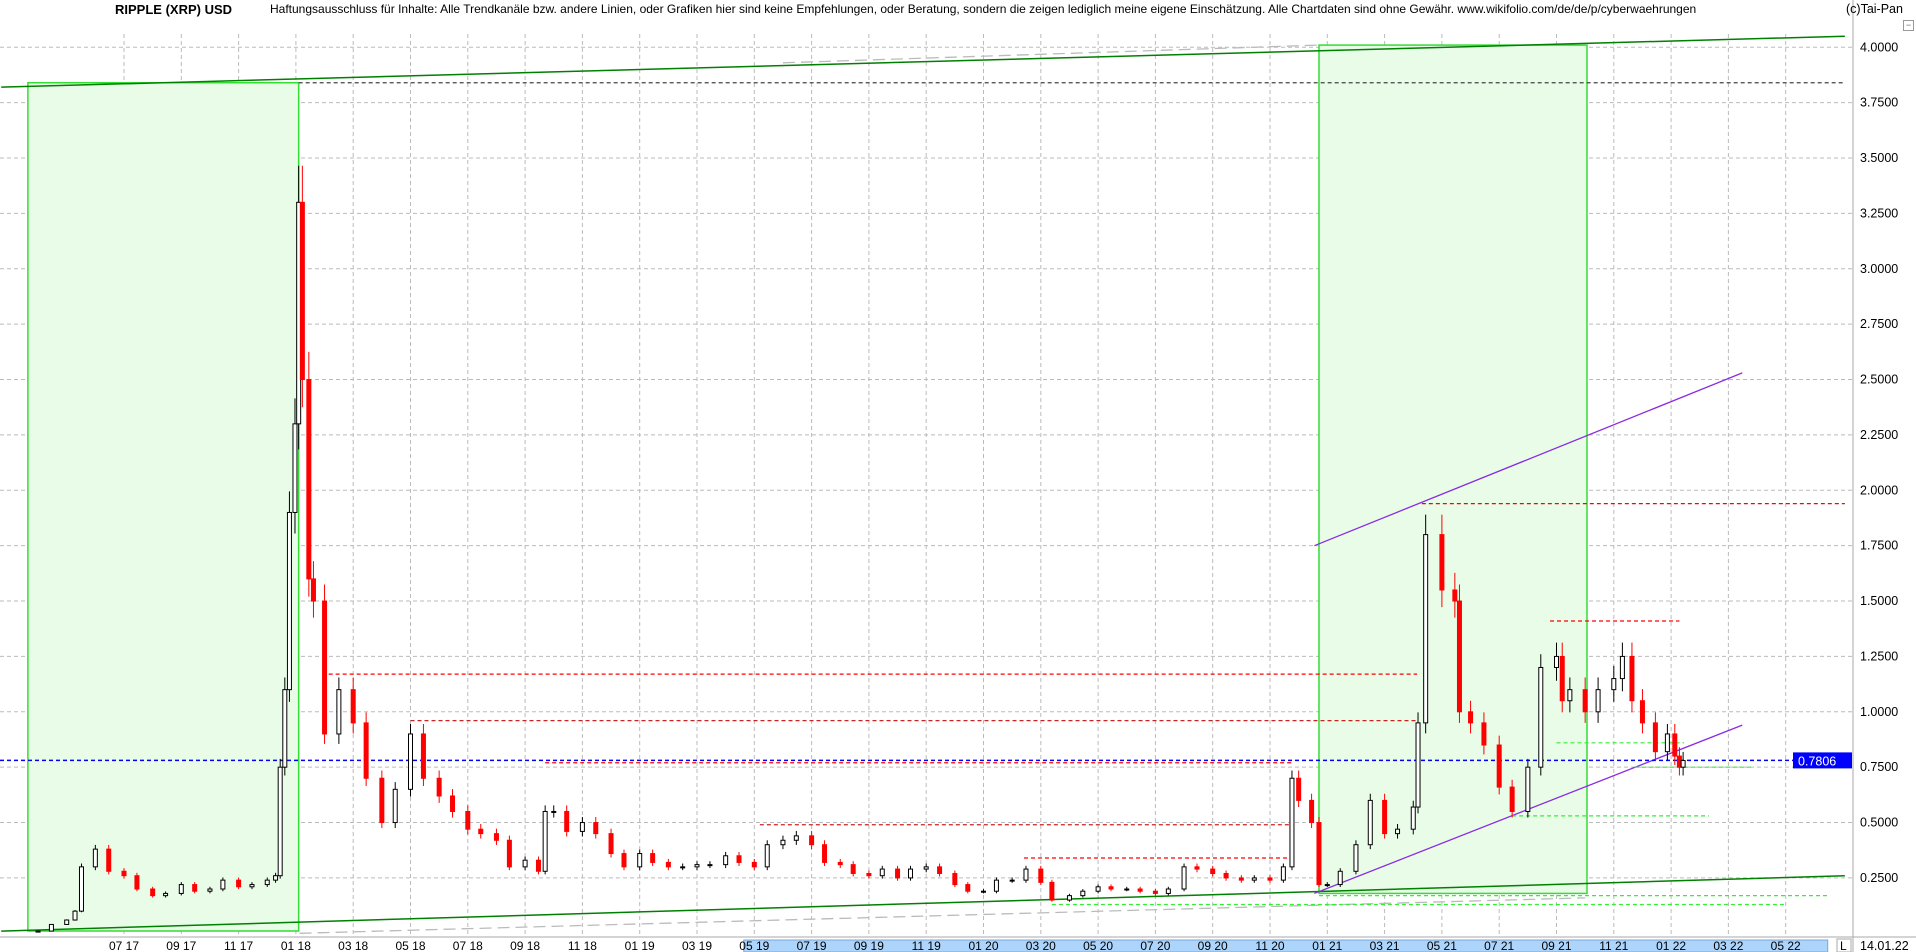 The width and height of the screenshot is (1916, 952). I want to click on x-tick-label: 11 19, so click(926, 945).